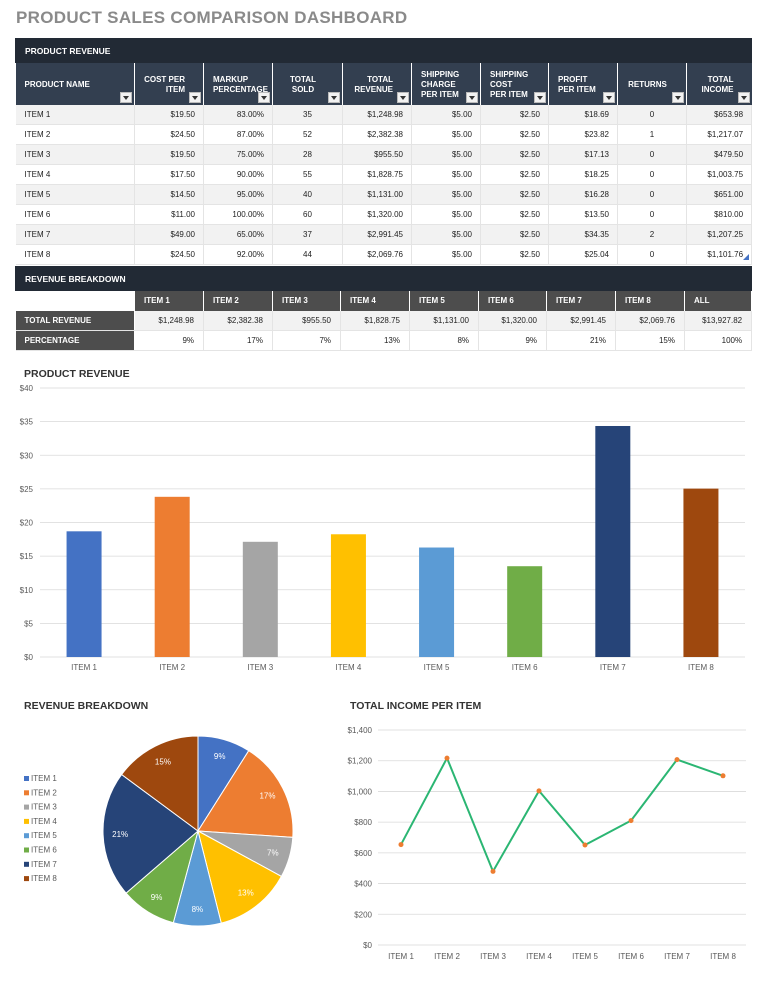 The height and width of the screenshot is (987, 768). I want to click on table-cell: $1,217.07, so click(719, 134).